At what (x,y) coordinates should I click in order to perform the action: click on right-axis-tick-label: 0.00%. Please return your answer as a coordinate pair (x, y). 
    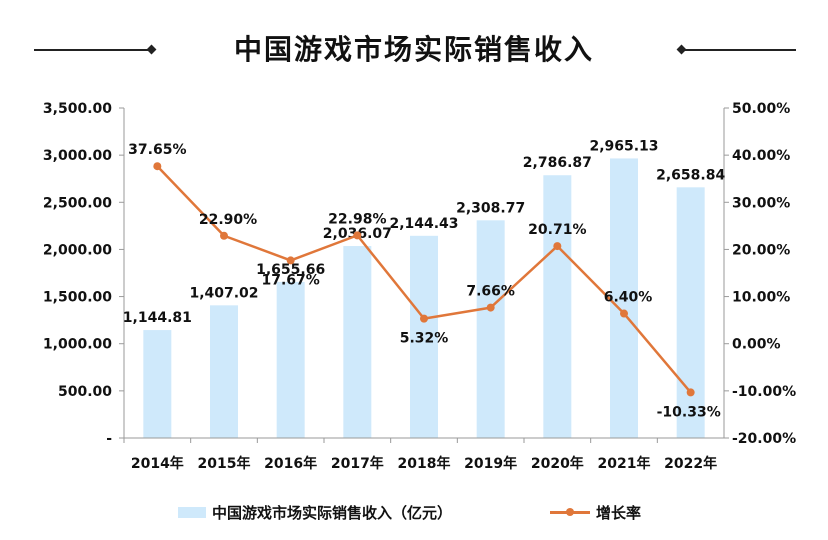
    Looking at the image, I should click on (756, 345).